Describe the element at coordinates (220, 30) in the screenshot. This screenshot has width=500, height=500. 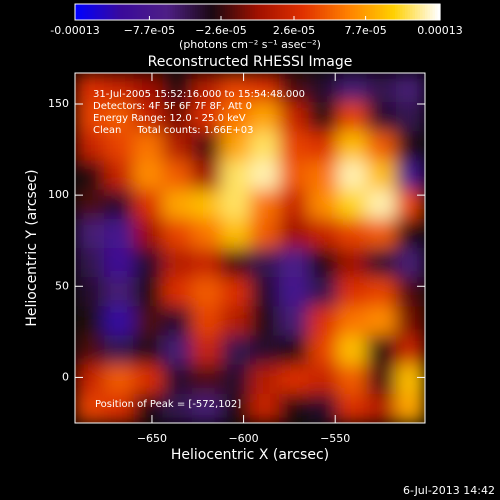
I see `colorbar-tick-label: −2.6e-05` at that location.